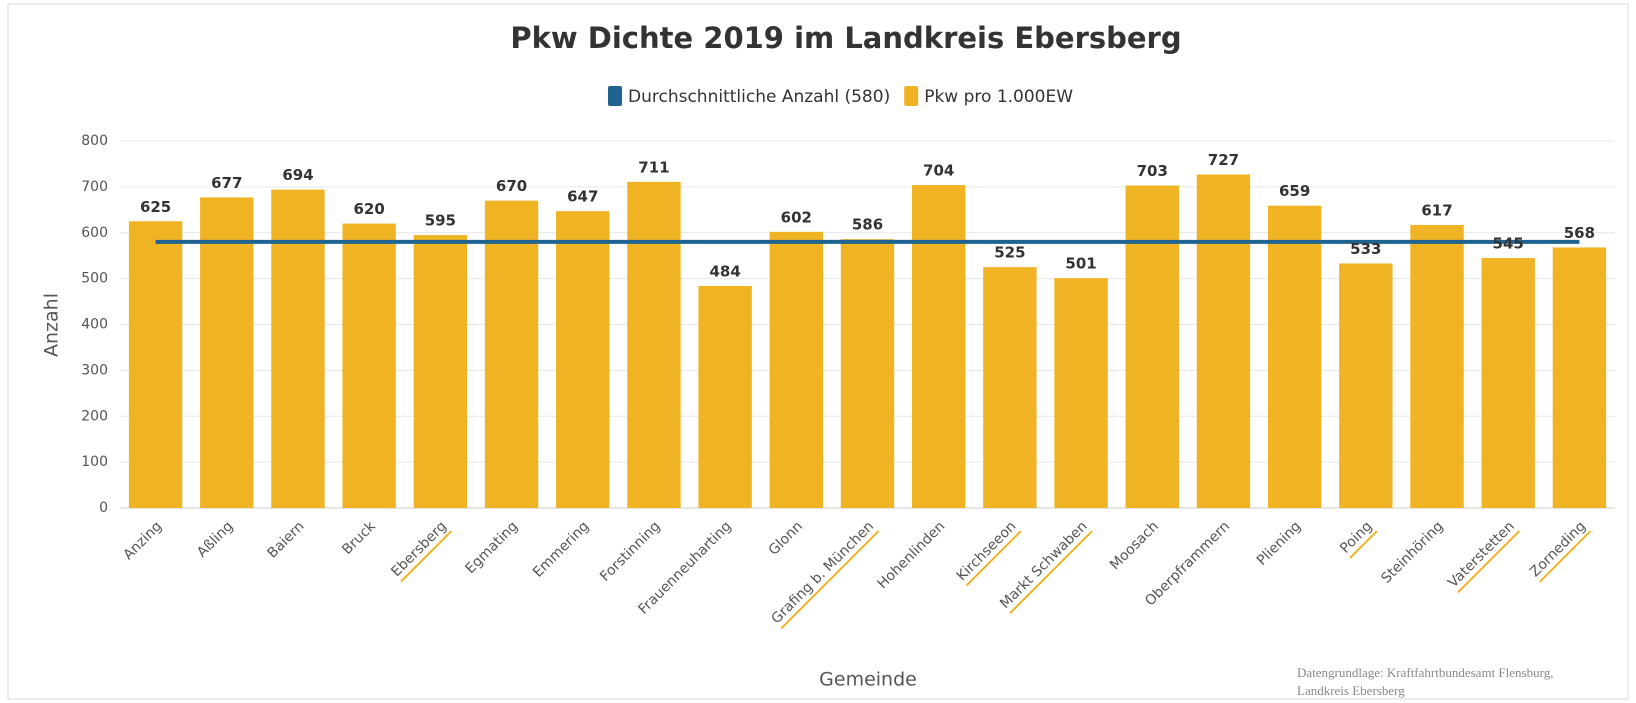  I want to click on data-label: 704, so click(938, 171).